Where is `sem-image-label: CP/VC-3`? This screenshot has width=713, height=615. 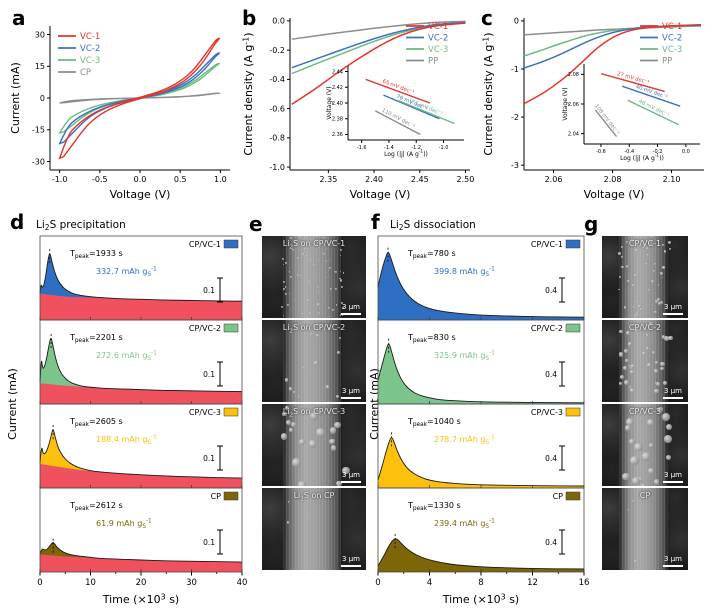 sem-image-label: CP/VC-3 is located at coordinates (645, 411).